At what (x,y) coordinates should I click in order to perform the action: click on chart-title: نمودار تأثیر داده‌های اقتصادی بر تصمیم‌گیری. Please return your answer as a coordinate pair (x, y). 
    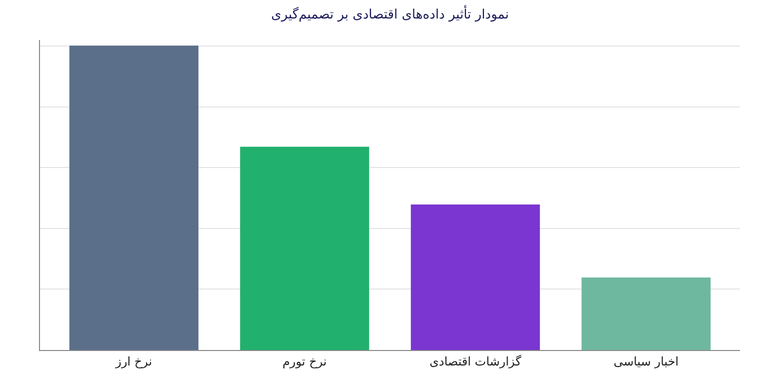
    Looking at the image, I should click on (390, 13).